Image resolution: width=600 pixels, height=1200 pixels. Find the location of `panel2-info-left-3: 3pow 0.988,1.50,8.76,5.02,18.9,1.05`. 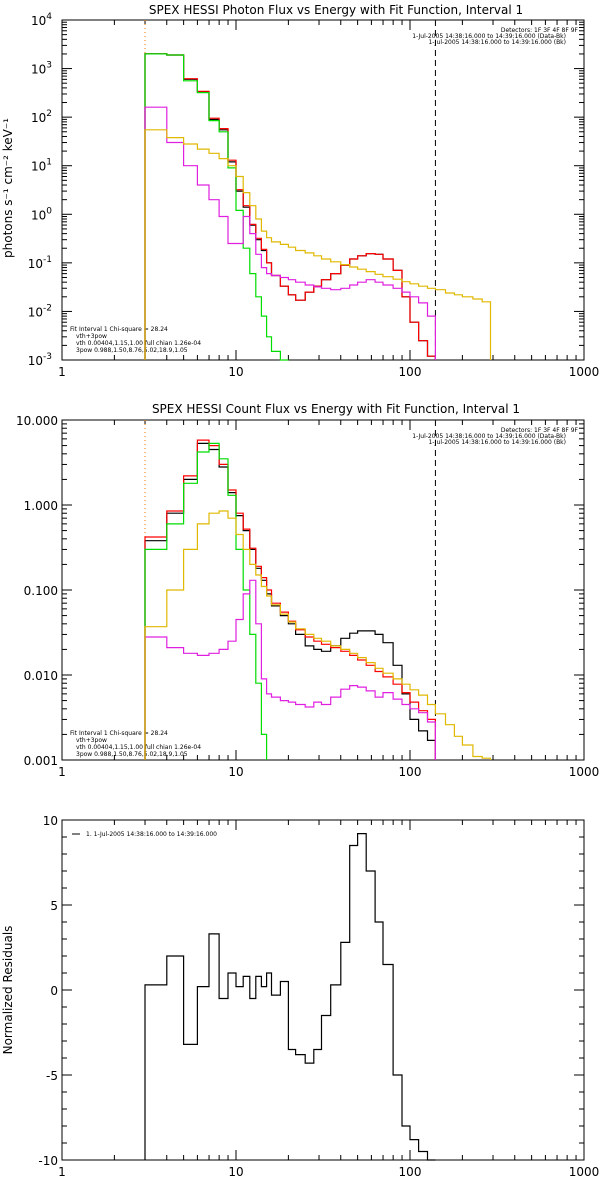

panel2-info-left-3: 3pow 0.988,1.50,8.76,5.02,18.9,1.05 is located at coordinates (132, 754).